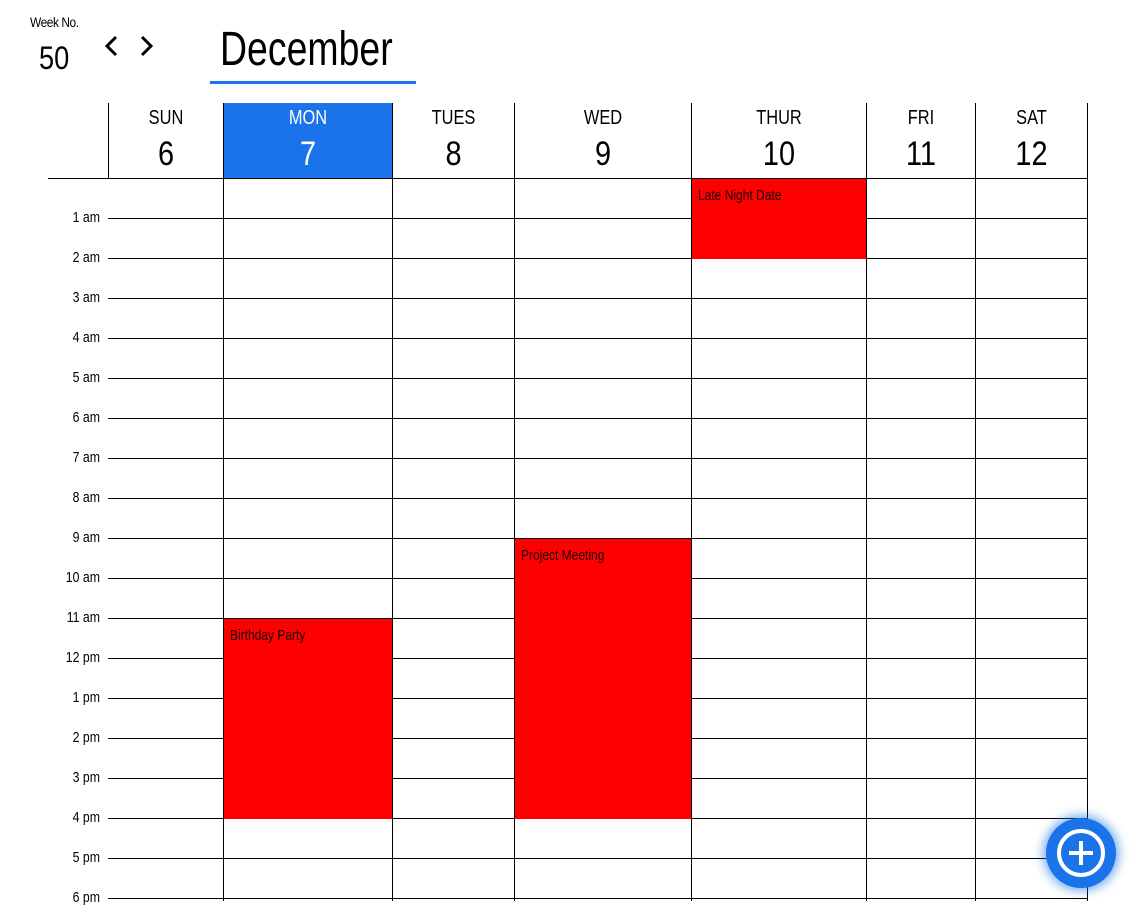  I want to click on time-label: 9 am, so click(86, 537).